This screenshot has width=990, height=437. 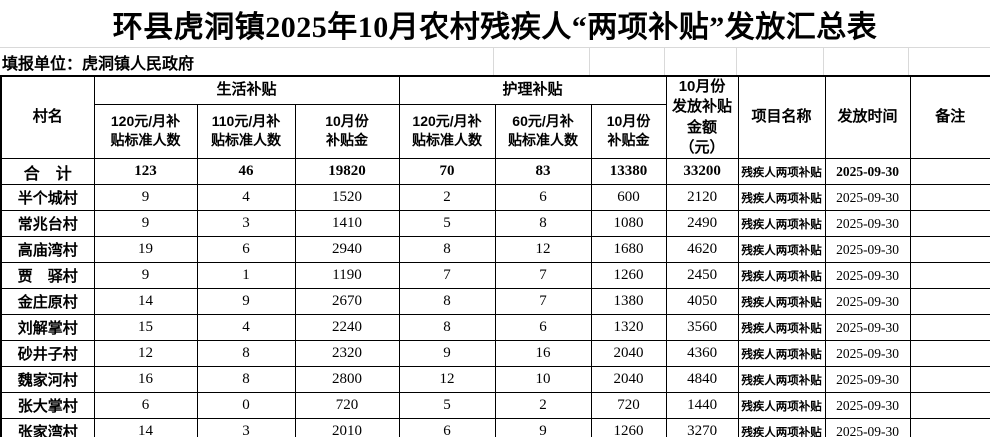 I want to click on col-header-care-60: 60元/月补 贴标准人数, so click(x=543, y=131).